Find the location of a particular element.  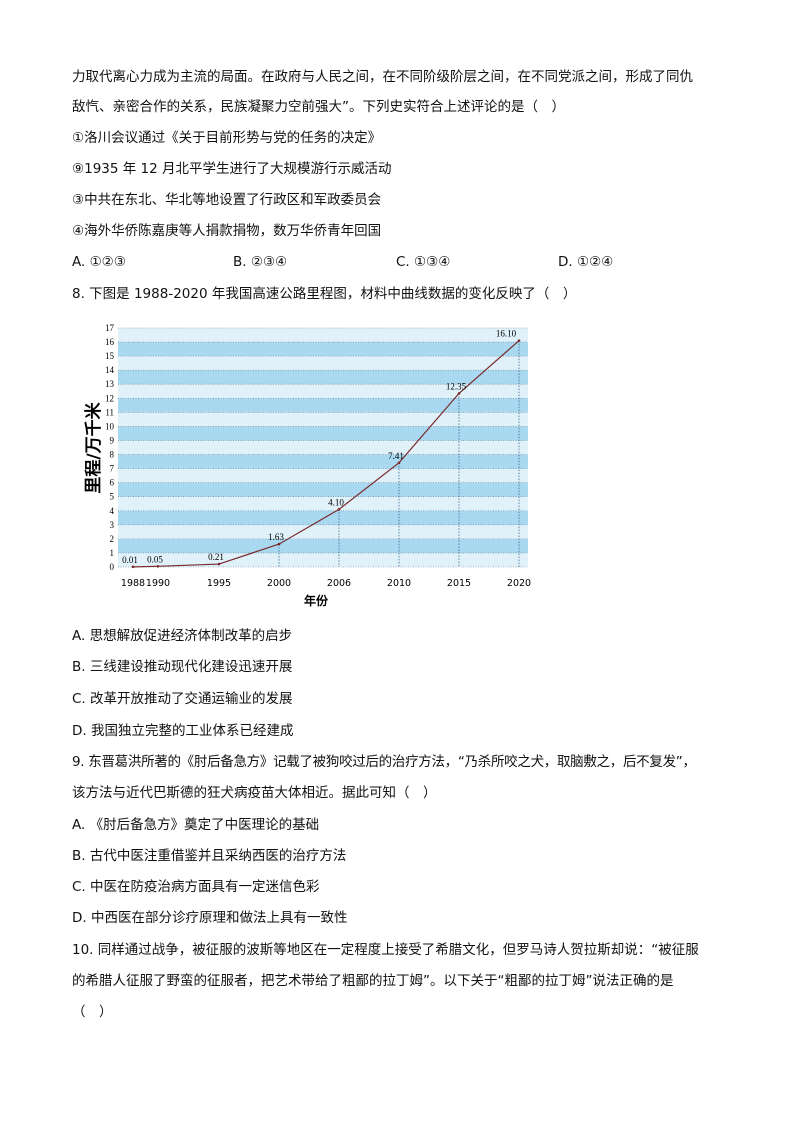

y-tick-label: 17 is located at coordinates (110, 328).